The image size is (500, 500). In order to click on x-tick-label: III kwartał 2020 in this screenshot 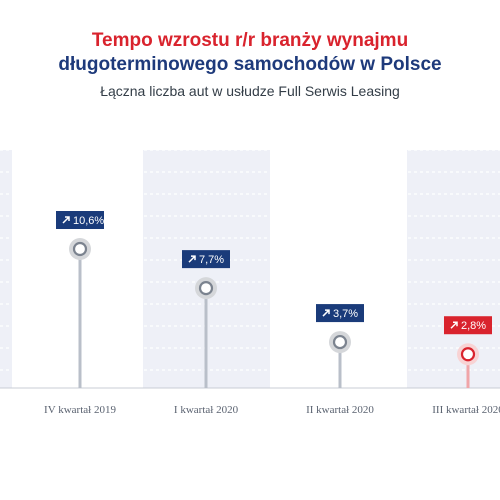, I will do `click(466, 410)`.